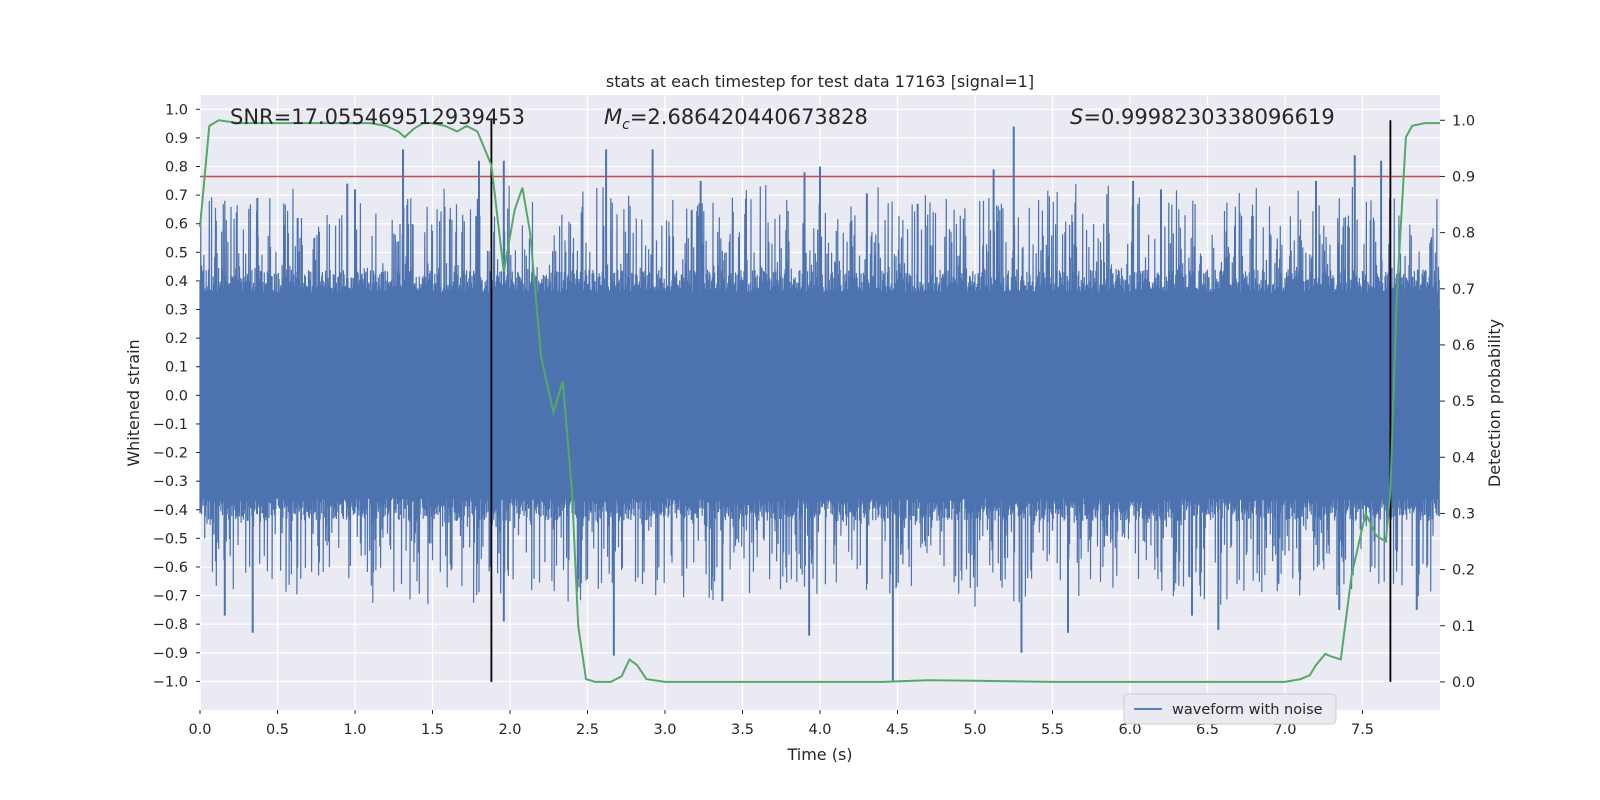 The image size is (1600, 800). What do you see at coordinates (974, 730) in the screenshot?
I see `x-tick-label: 5.0` at bounding box center [974, 730].